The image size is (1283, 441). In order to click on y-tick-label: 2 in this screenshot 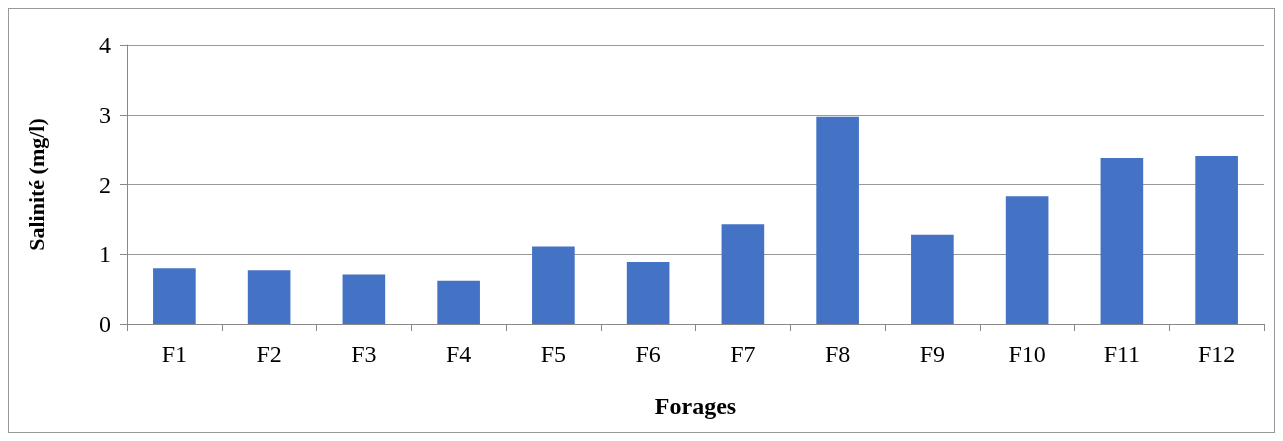, I will do `click(105, 184)`.